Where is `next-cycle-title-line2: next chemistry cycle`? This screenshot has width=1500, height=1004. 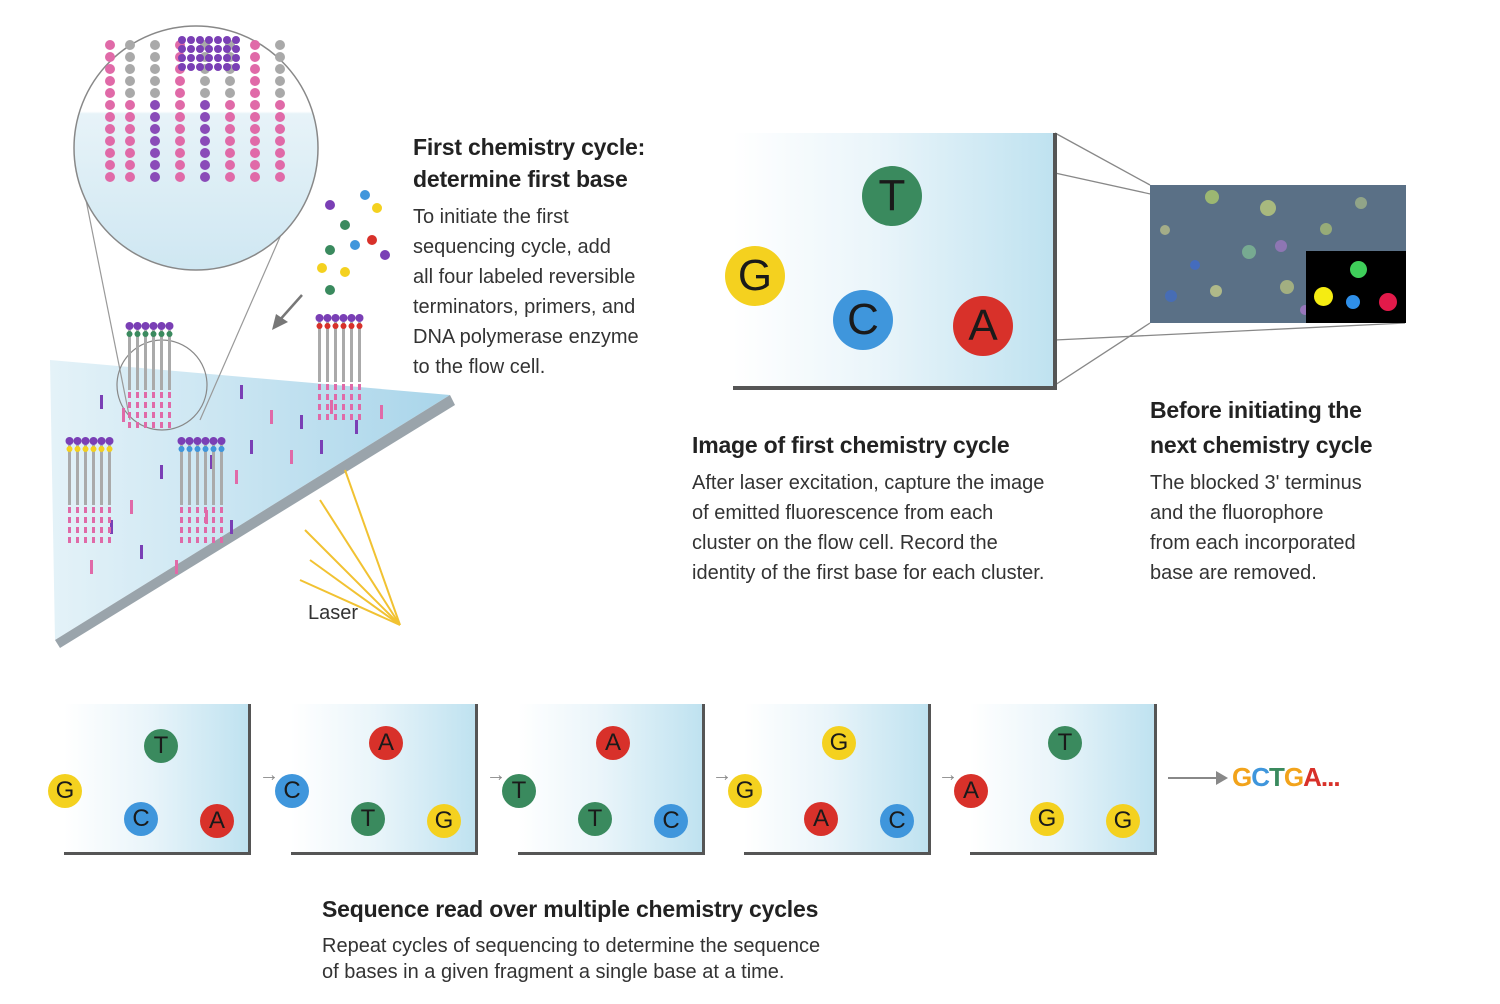 next-cycle-title-line2: next chemistry cycle is located at coordinates (1261, 445).